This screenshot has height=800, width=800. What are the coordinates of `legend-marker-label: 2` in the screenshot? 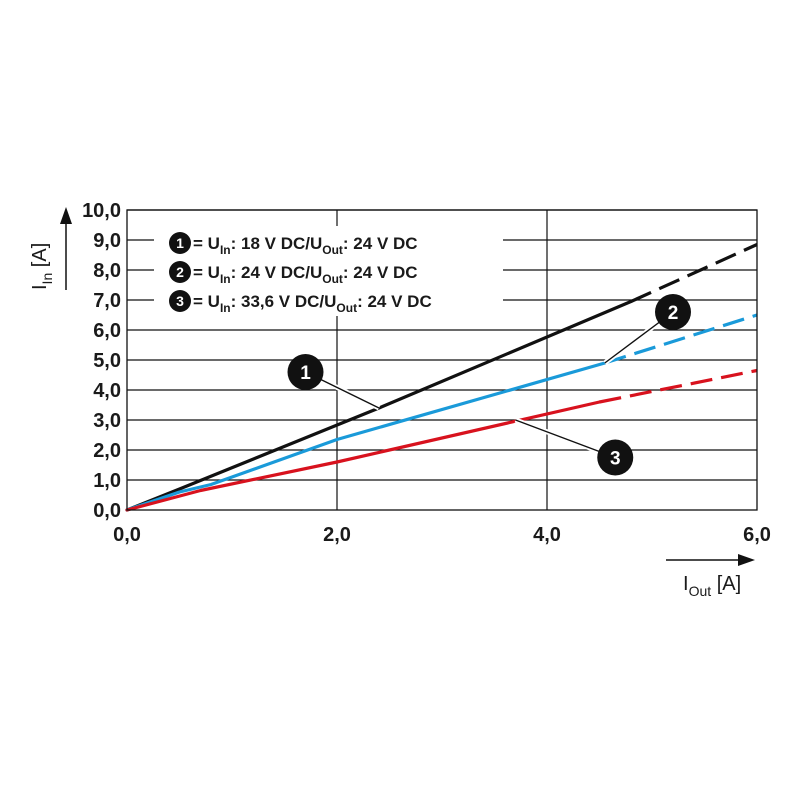 It's located at (180, 272).